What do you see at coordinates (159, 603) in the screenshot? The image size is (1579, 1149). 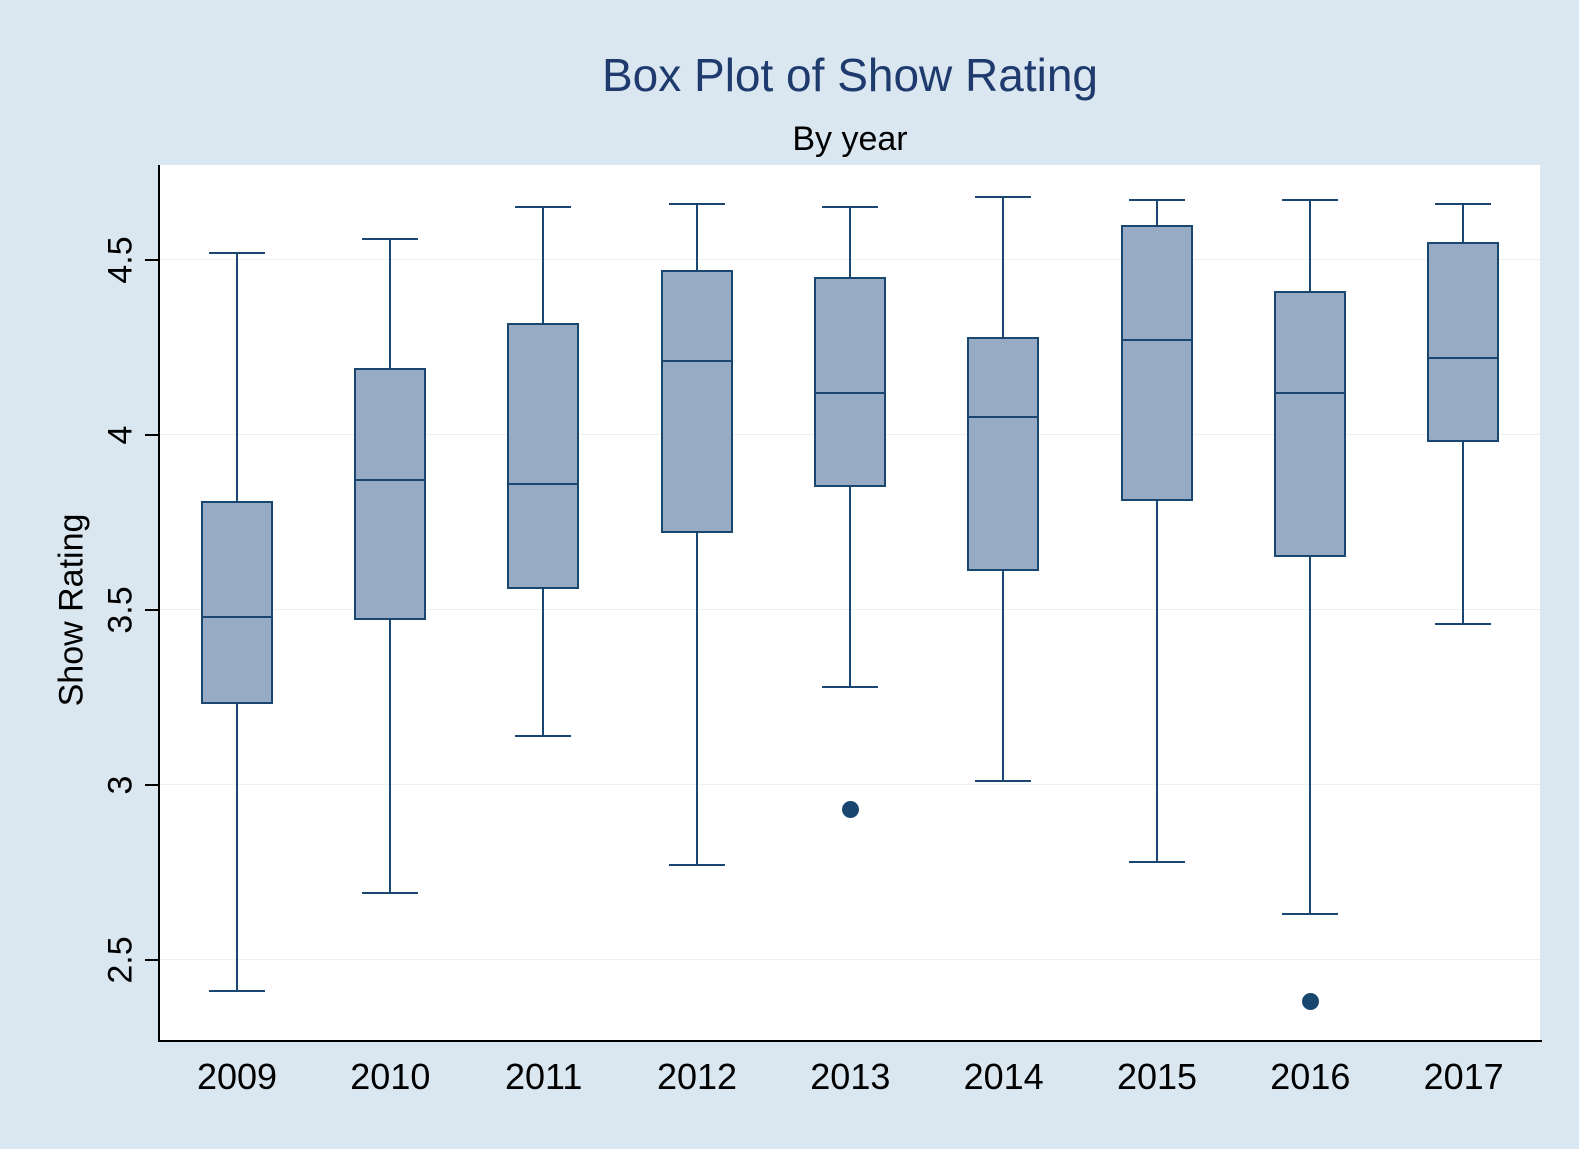 I see `y-axis-line` at bounding box center [159, 603].